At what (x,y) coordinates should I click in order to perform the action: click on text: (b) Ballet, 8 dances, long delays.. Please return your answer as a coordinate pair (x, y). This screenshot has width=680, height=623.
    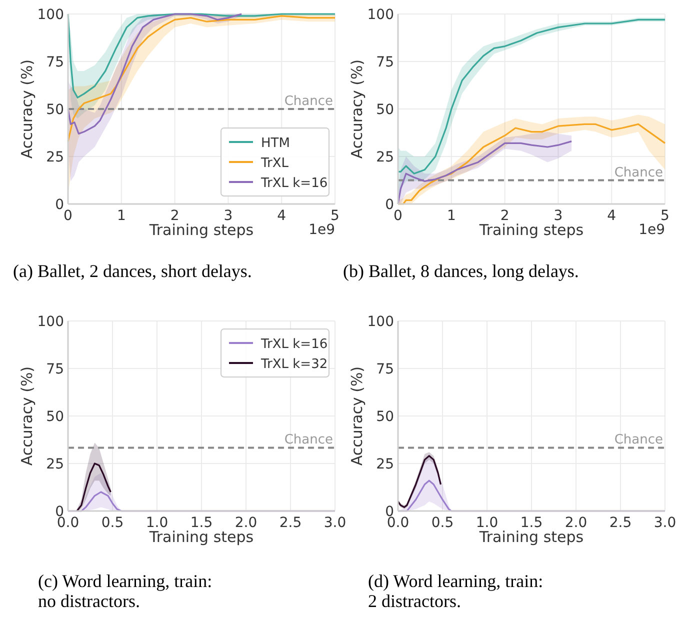
    Looking at the image, I should click on (461, 271).